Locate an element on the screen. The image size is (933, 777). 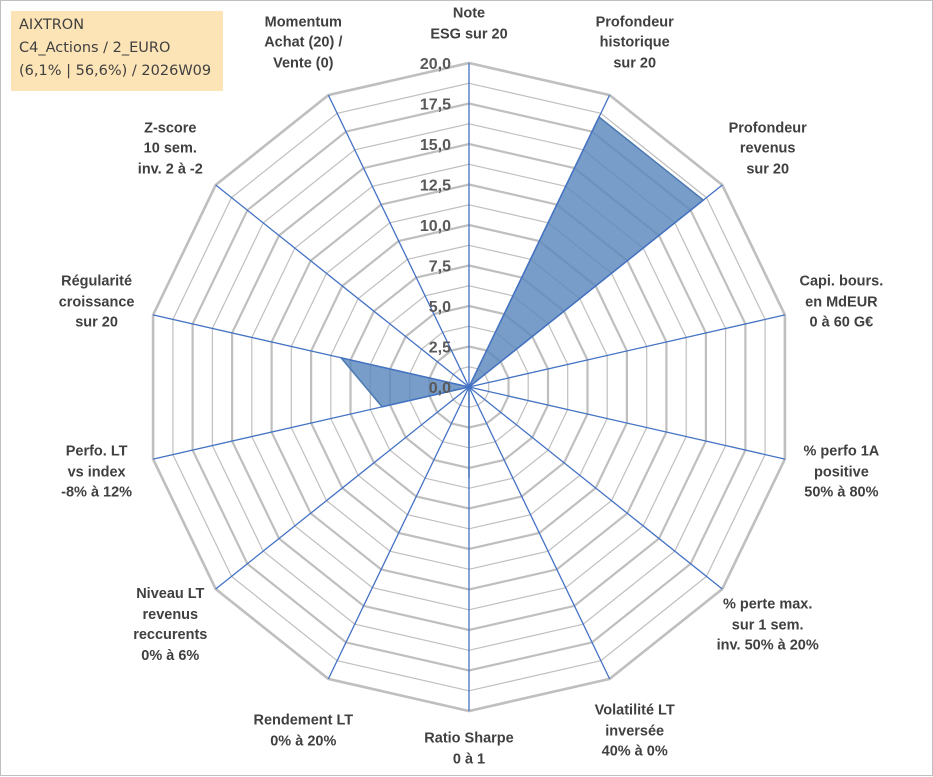
axis-label-line: 10 sem. is located at coordinates (170, 148).